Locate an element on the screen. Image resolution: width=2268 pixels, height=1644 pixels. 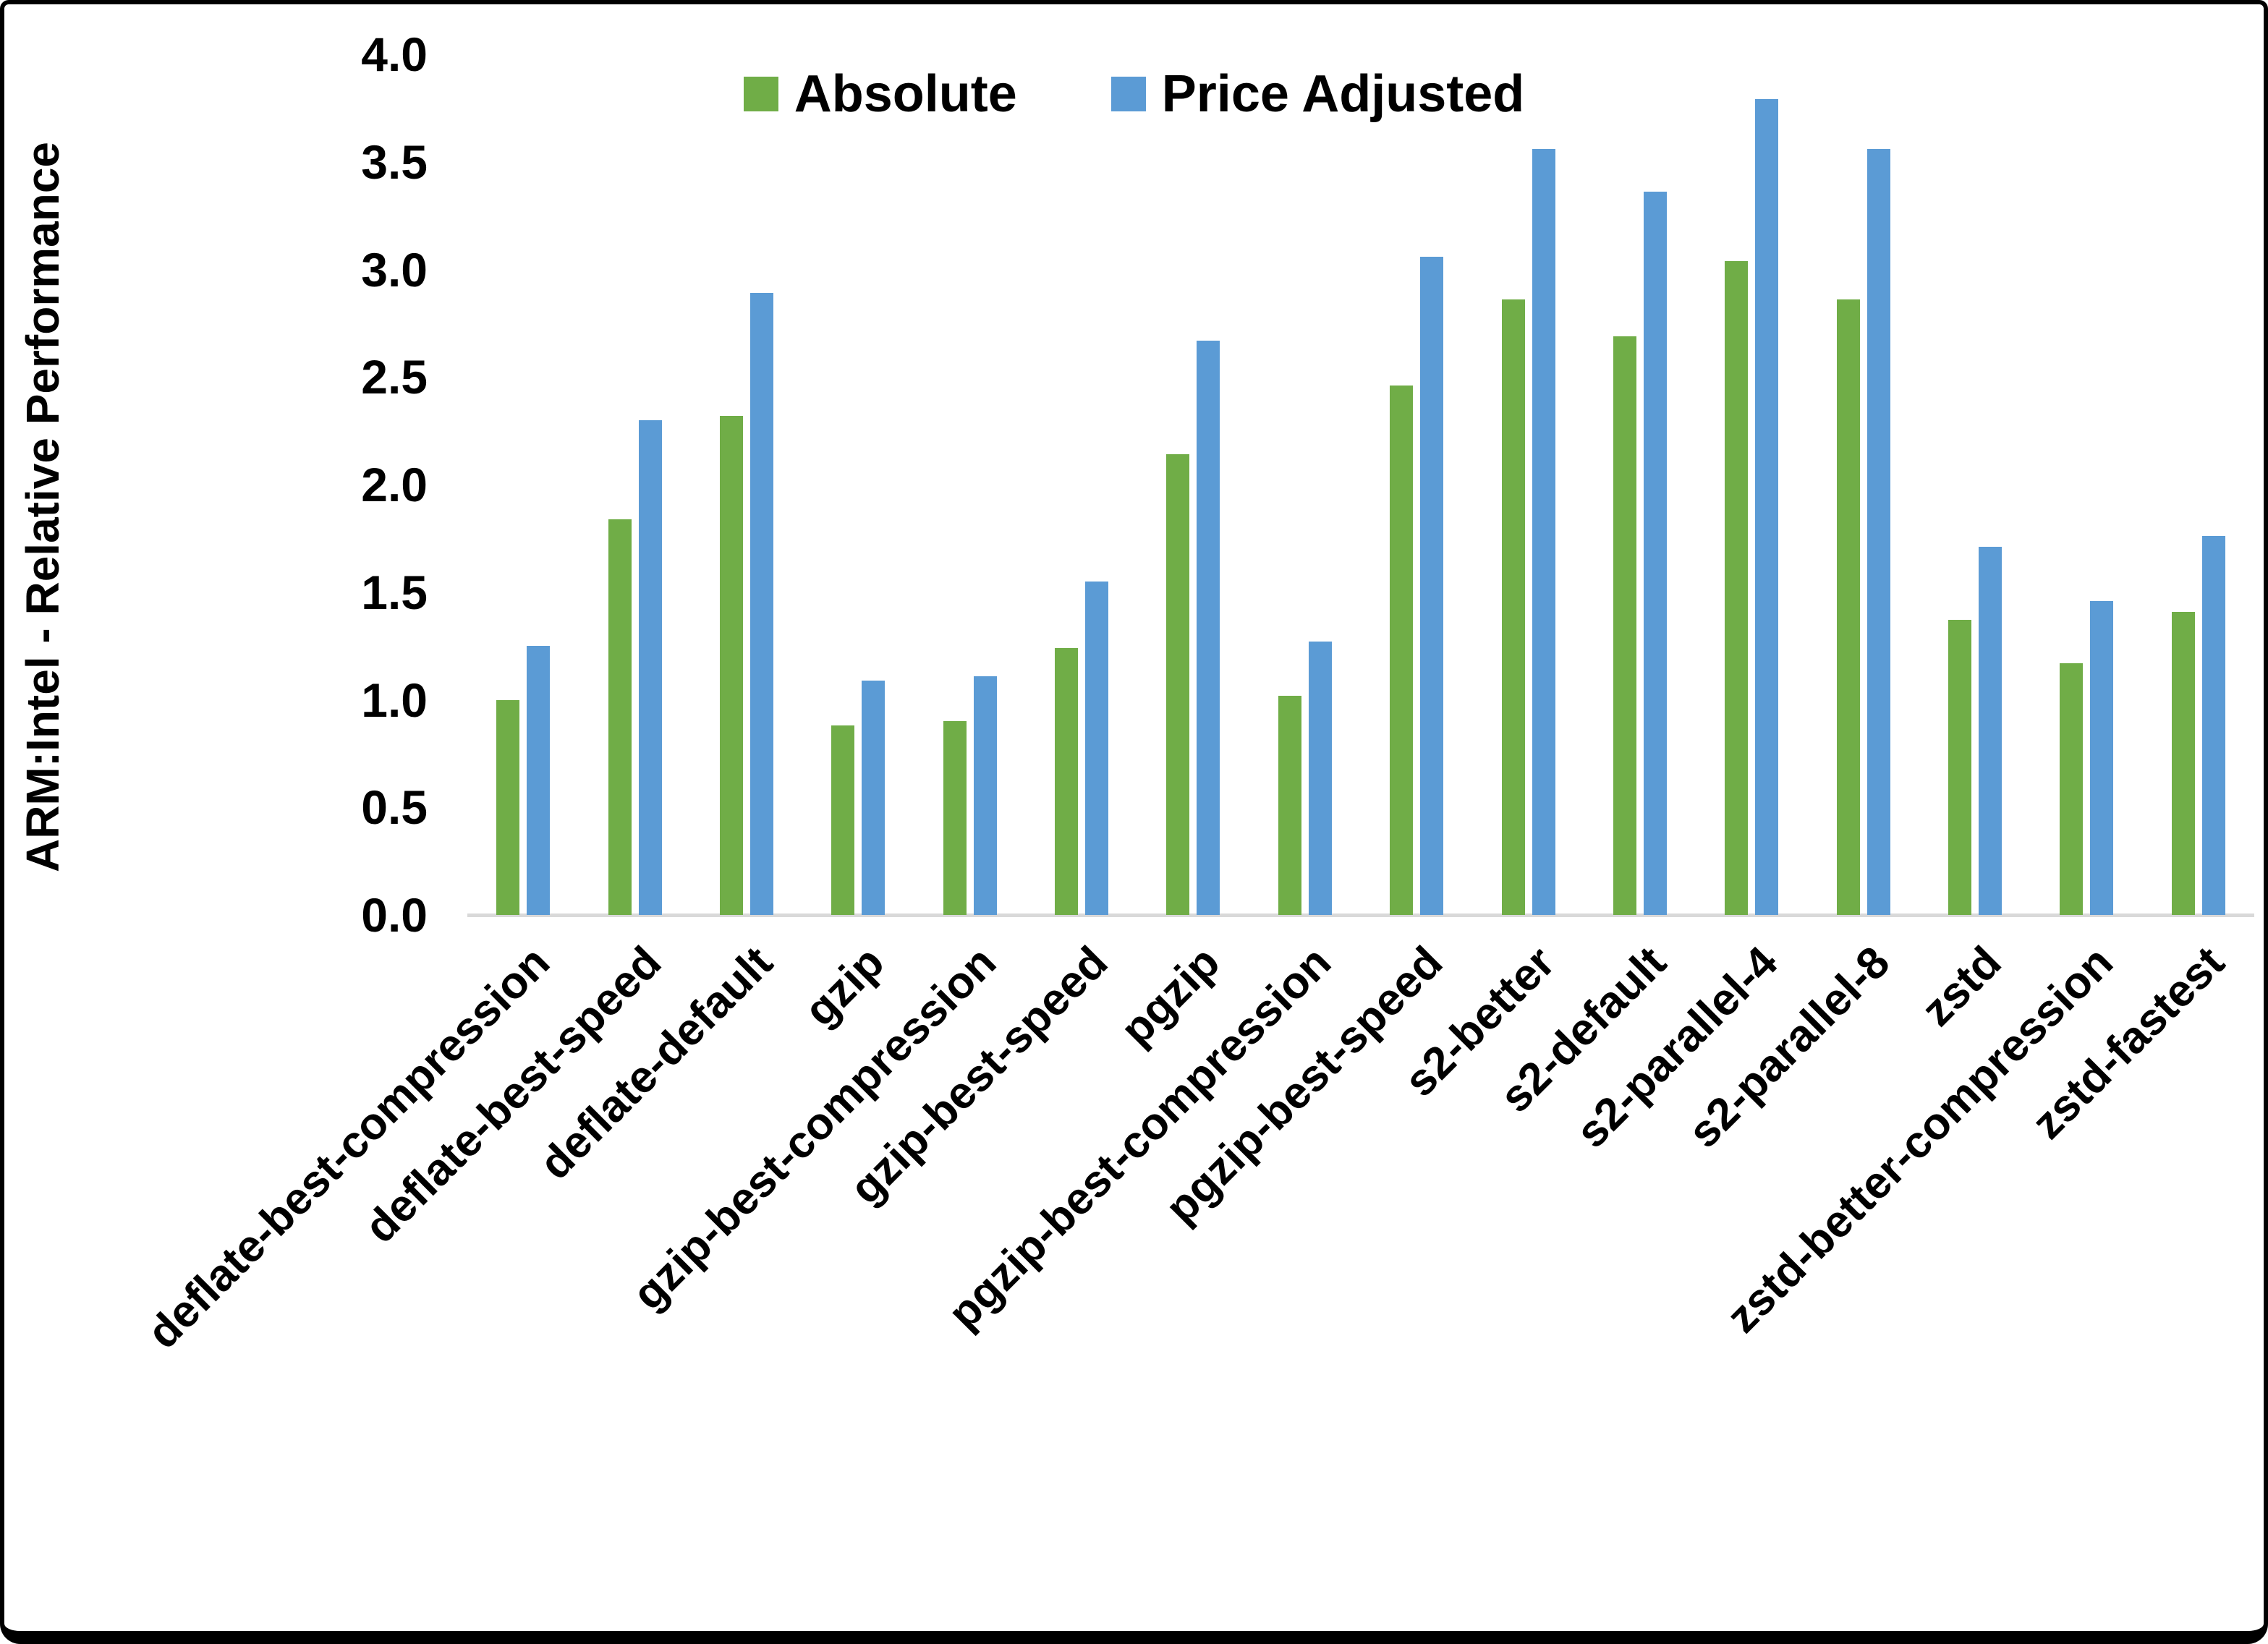
bar-group: gzip-best-speed is located at coordinates (989, 634).